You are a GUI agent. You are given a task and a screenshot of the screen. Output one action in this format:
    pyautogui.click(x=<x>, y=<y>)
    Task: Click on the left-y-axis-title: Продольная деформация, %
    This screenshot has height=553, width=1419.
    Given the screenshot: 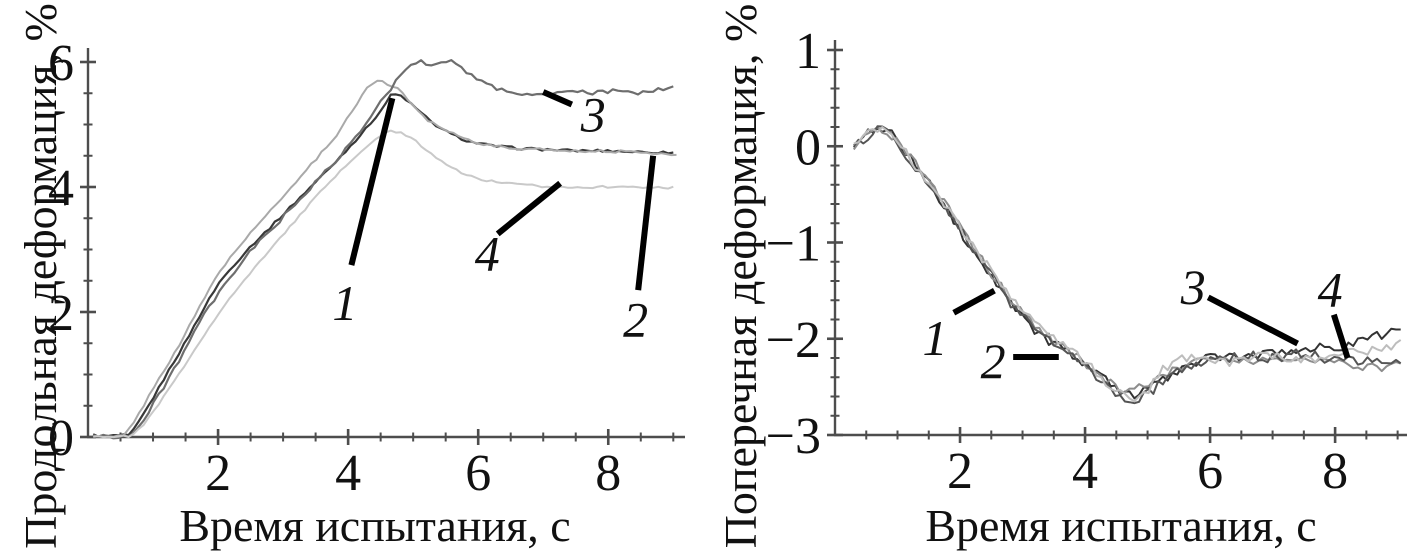 What is the action you would take?
    pyautogui.click(x=40, y=276)
    